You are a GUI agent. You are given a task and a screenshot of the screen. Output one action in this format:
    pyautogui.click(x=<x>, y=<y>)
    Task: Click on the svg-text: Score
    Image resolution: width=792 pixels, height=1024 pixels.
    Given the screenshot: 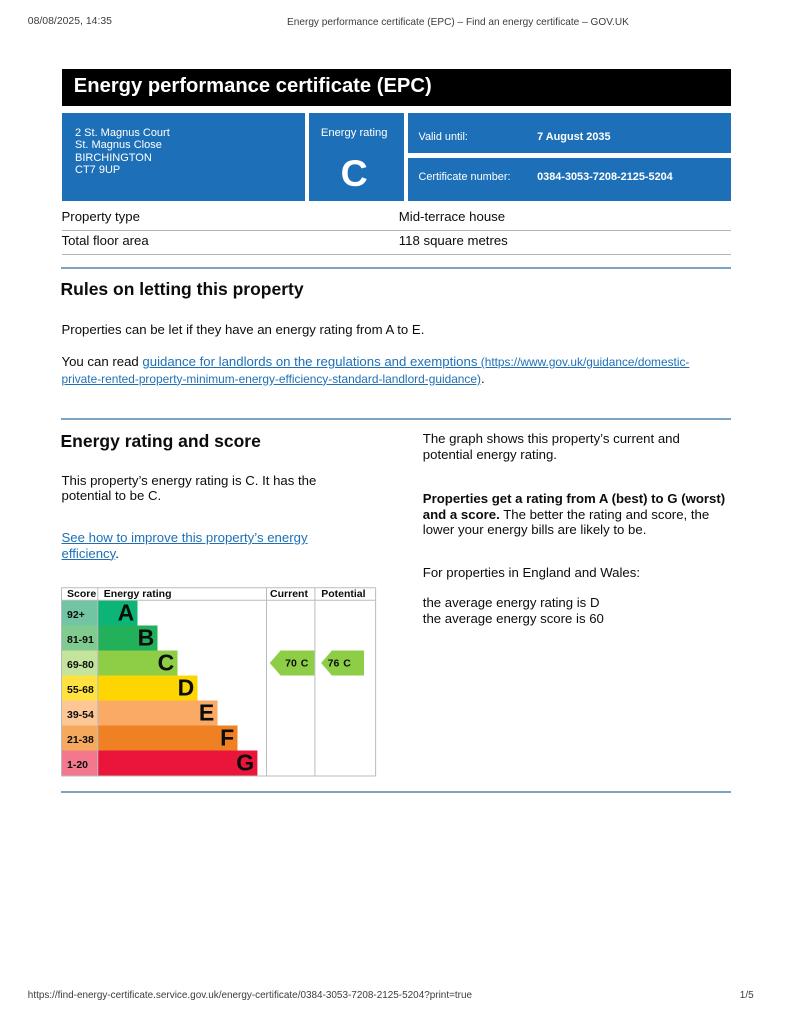 What is the action you would take?
    pyautogui.click(x=81, y=594)
    